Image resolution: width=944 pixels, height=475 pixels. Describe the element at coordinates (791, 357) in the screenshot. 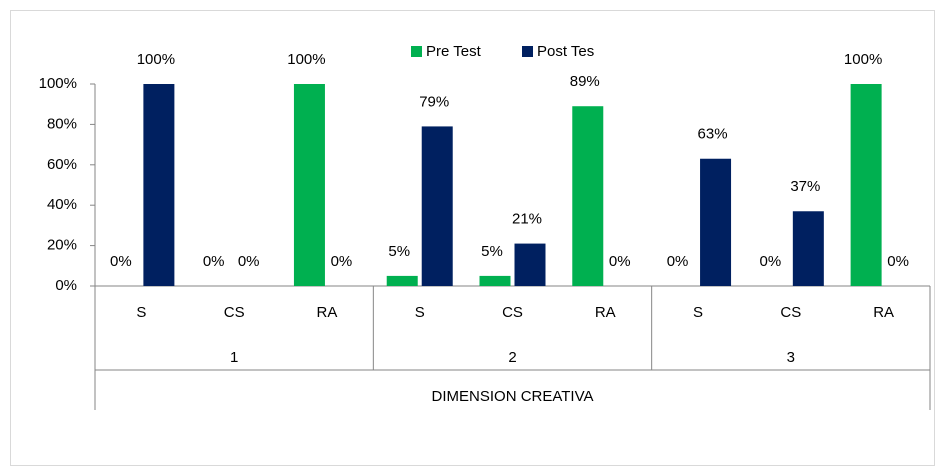

I see `group-label: 3` at that location.